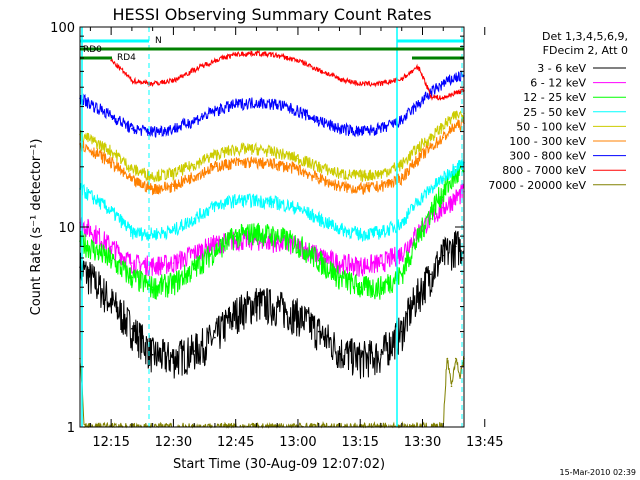 The width and height of the screenshot is (640, 480). I want to click on x-tick-label: 13:45, so click(484, 442).